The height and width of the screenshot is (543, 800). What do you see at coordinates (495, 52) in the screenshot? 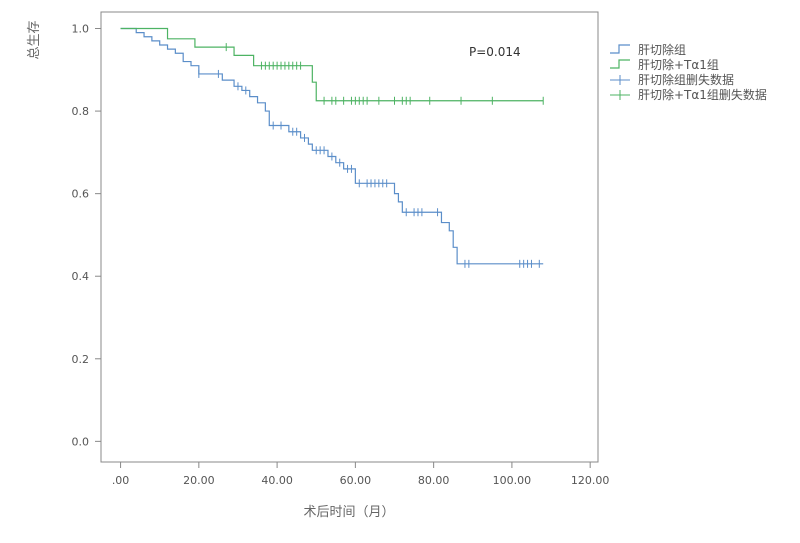
I see `p-value-annotation: P=0.014` at bounding box center [495, 52].